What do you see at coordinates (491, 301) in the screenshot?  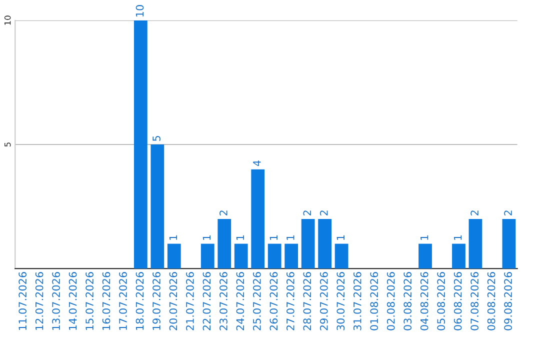 I see `x-tick-label: 08.08.2026` at bounding box center [491, 301].